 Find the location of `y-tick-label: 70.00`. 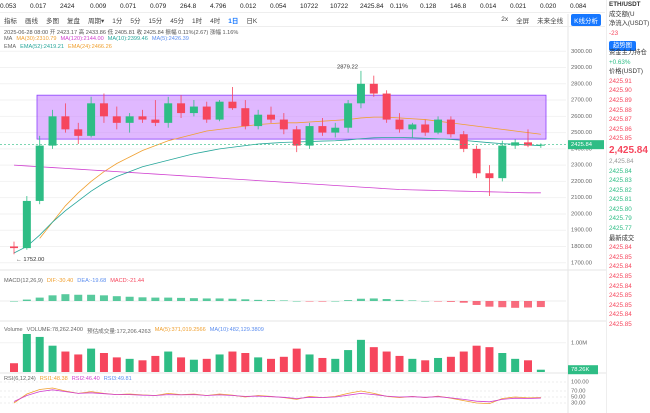

y-tick-label: 70.00 is located at coordinates (578, 392).